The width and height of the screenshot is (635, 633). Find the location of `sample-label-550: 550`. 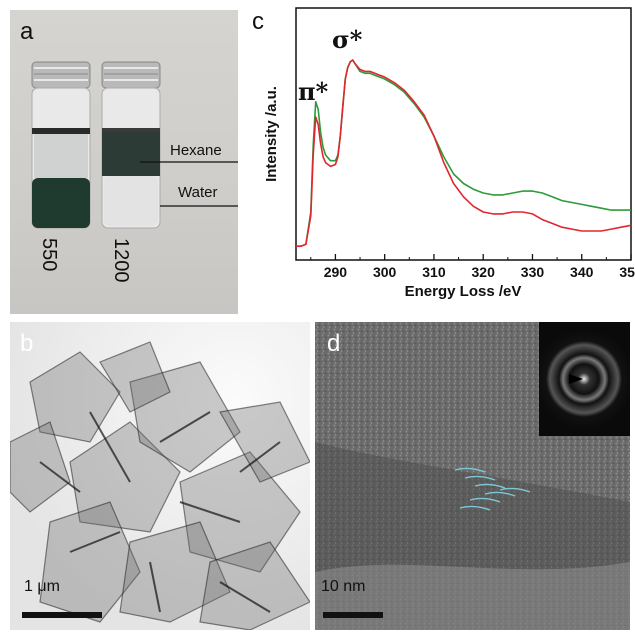

sample-label-550: 550 is located at coordinates (48, 254).